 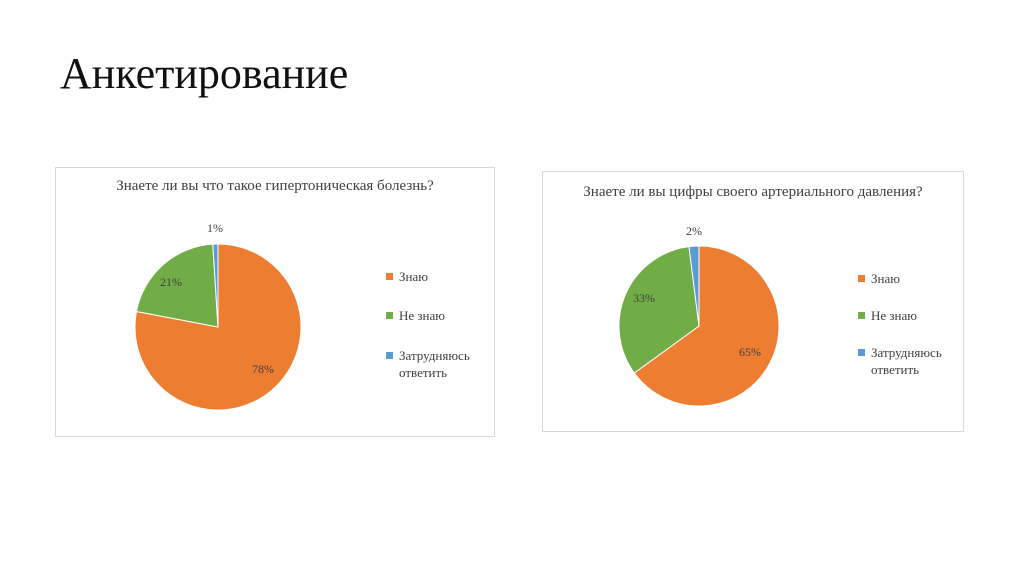 I want to click on slide-title: Анкетирование, so click(x=204, y=73).